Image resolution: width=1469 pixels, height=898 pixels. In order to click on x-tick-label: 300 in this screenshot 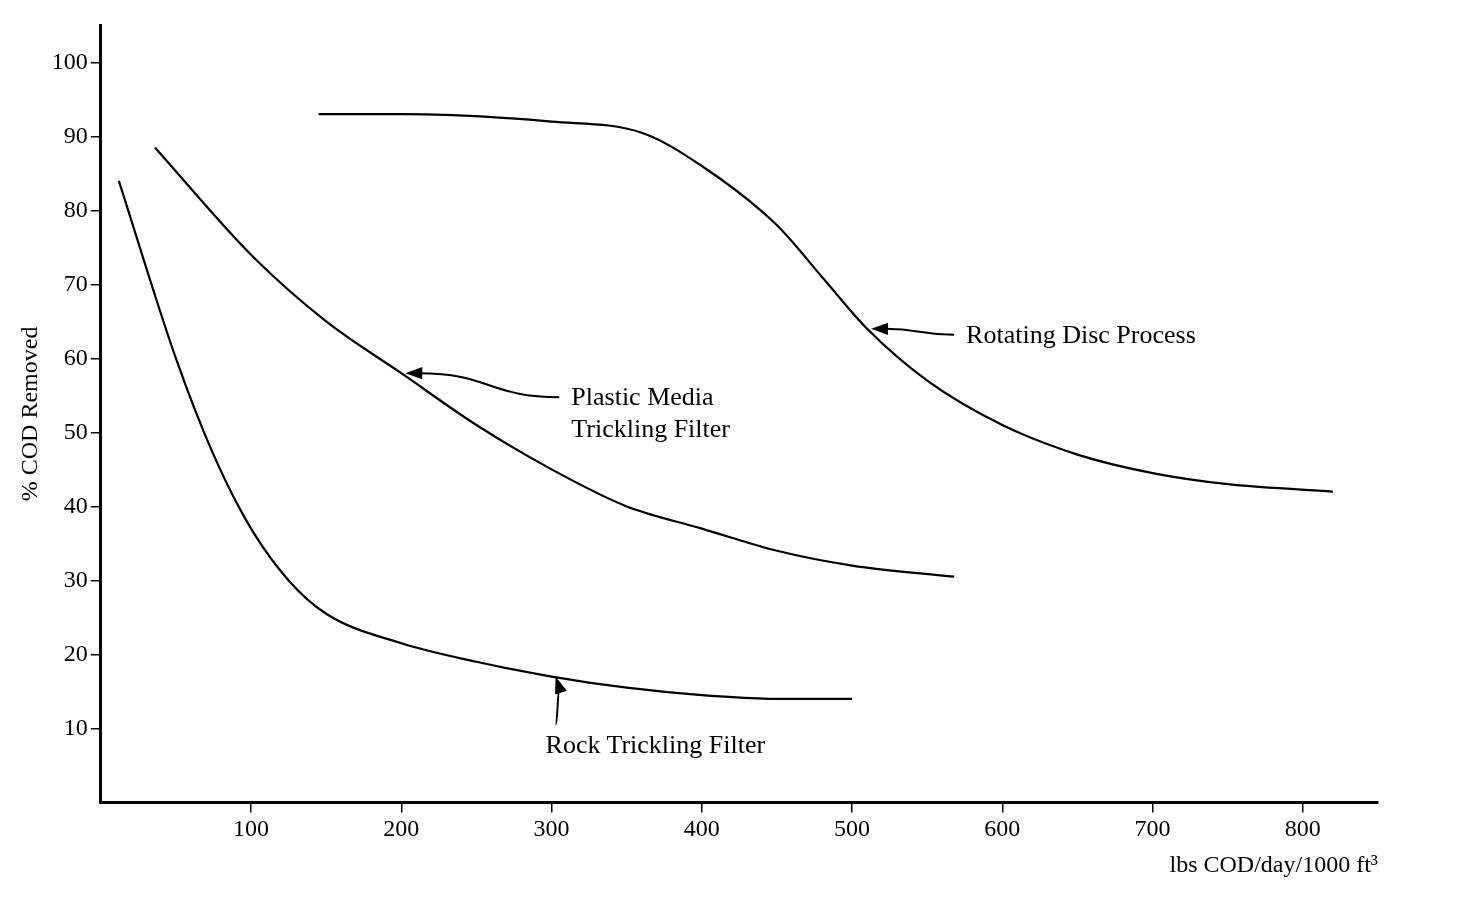, I will do `click(551, 828)`.